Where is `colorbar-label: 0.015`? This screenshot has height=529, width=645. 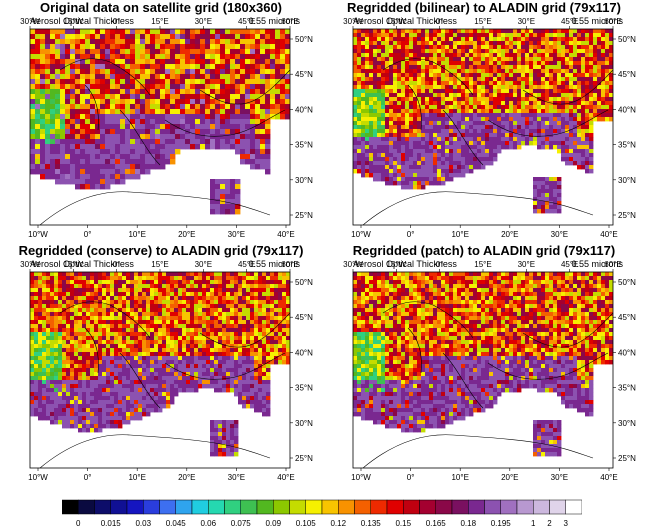 colorbar-label: 0.015 is located at coordinates (111, 523).